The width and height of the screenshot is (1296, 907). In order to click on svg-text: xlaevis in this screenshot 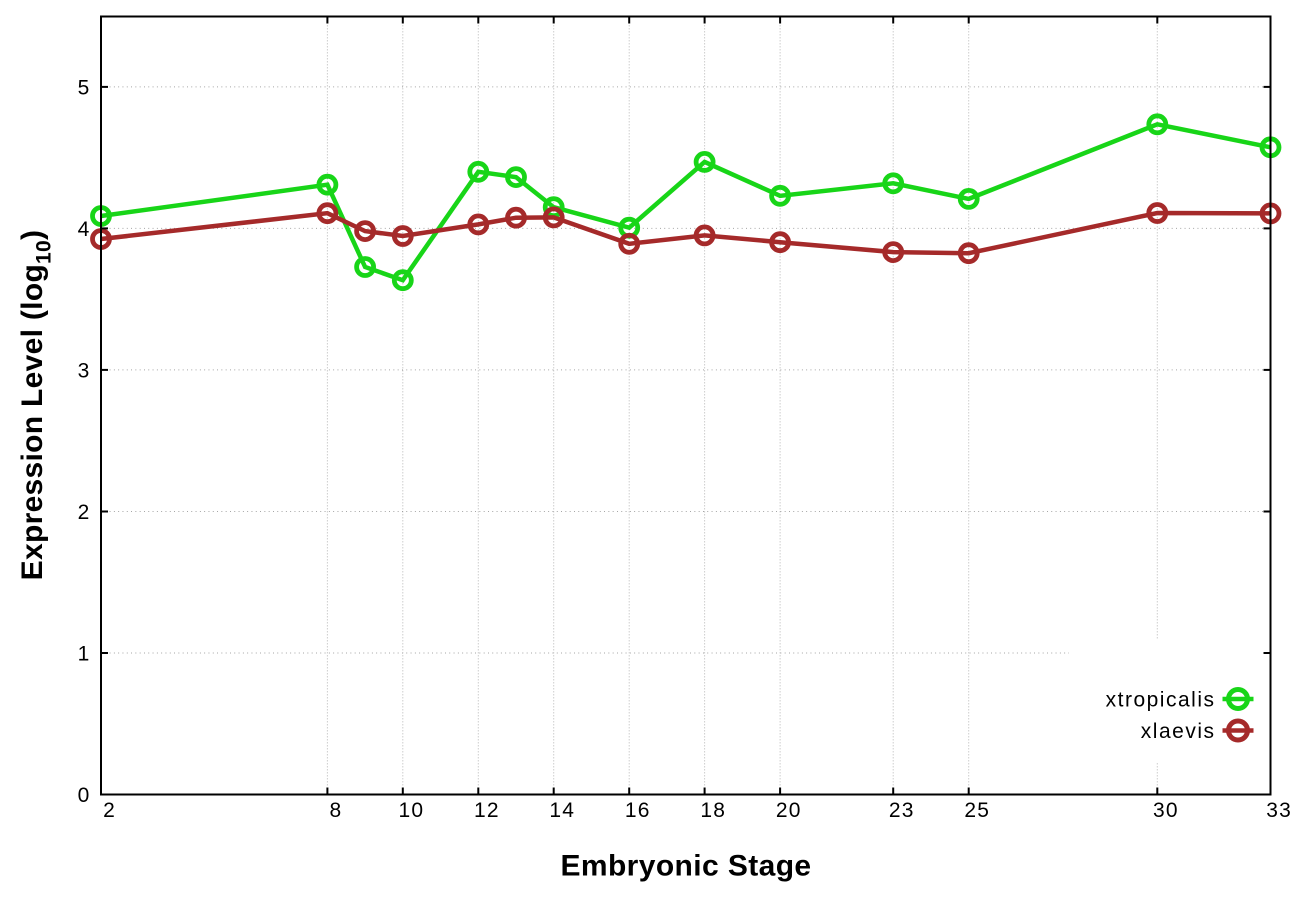, I will do `click(1178, 731)`.